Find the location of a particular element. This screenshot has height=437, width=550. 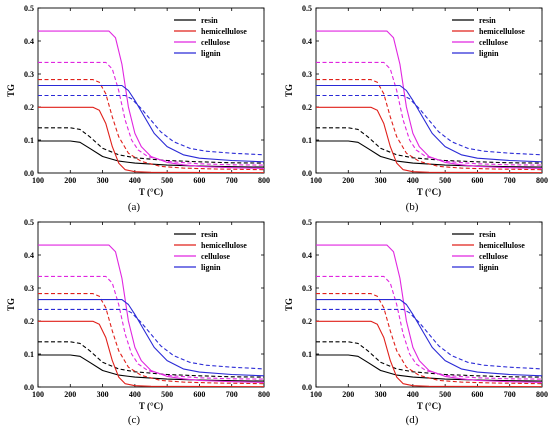

x-tick-label: 800 is located at coordinates (542, 180).